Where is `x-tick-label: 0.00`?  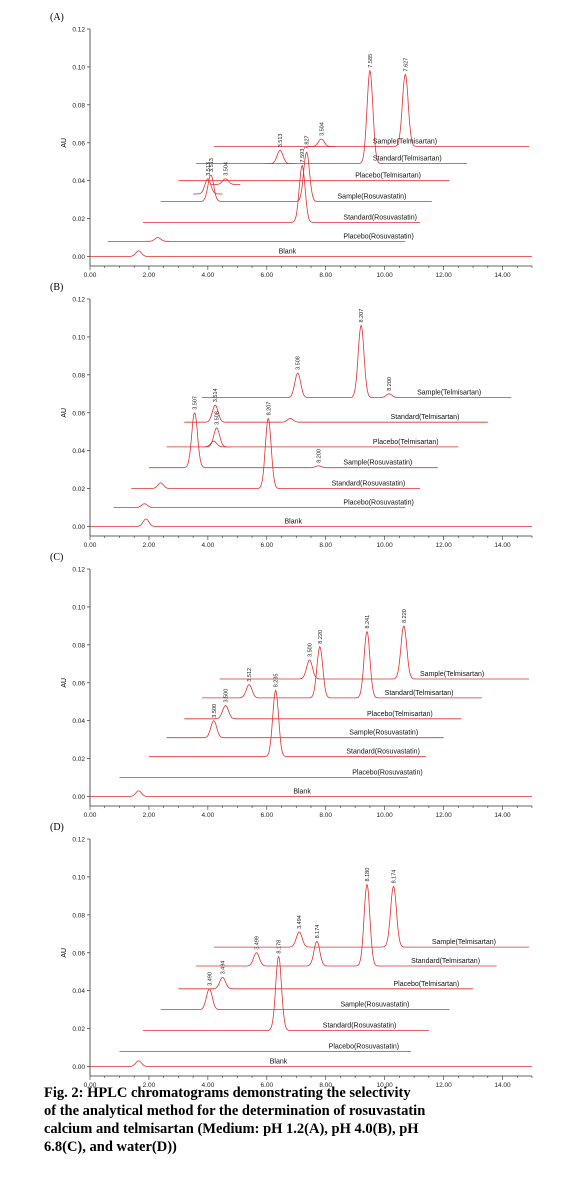
x-tick-label: 0.00 is located at coordinates (90, 545).